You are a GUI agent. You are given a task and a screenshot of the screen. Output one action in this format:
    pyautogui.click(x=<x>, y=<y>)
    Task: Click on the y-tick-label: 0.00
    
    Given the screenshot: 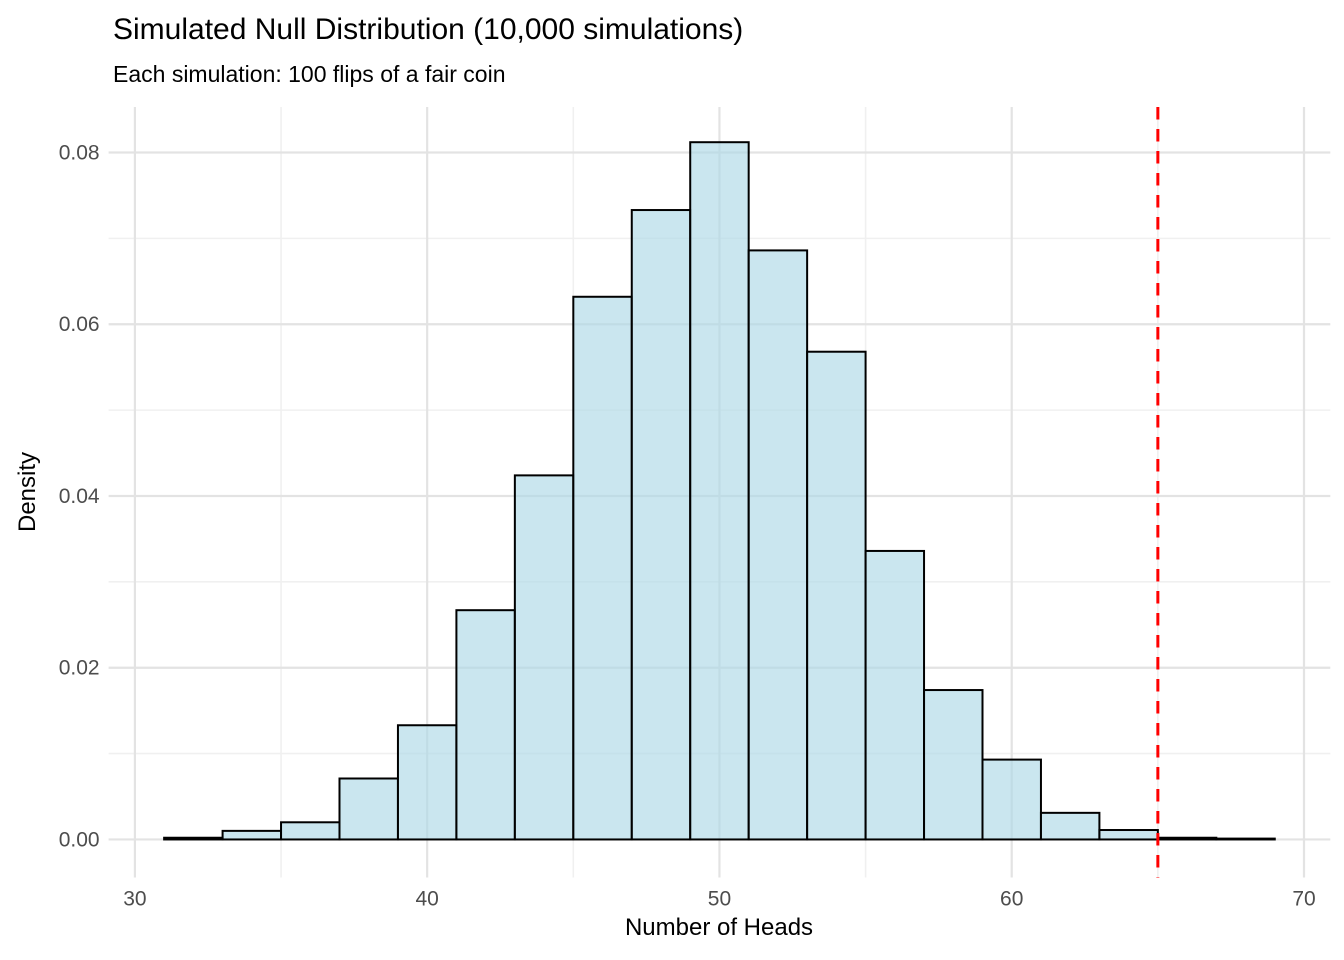 What is the action you would take?
    pyautogui.click(x=79, y=839)
    